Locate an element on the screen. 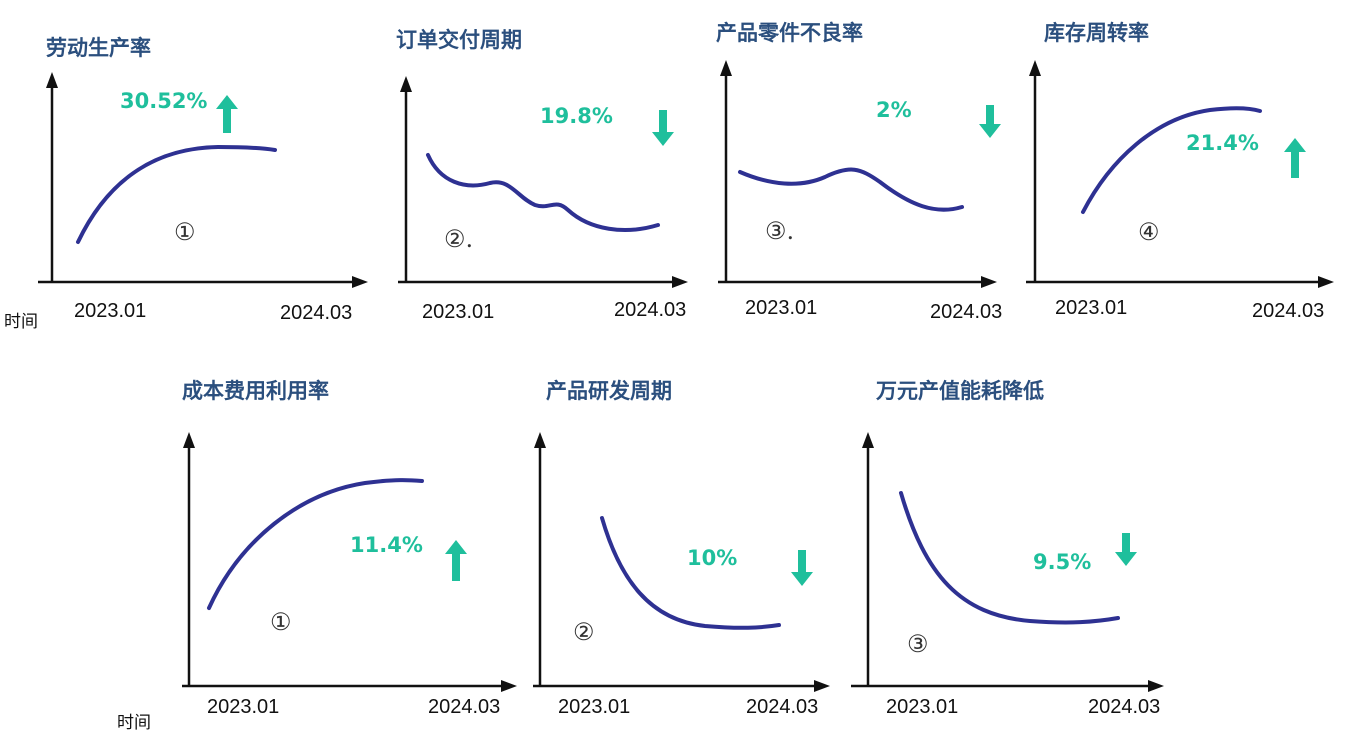  chart-title: 万元产值能耗降低 is located at coordinates (960, 391).